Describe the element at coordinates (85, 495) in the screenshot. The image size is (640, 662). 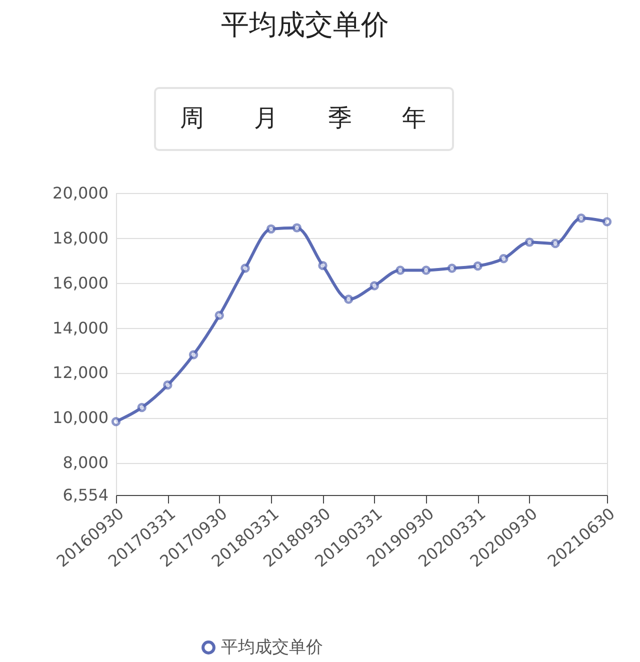
I see `y-tick-label: 6,554` at that location.